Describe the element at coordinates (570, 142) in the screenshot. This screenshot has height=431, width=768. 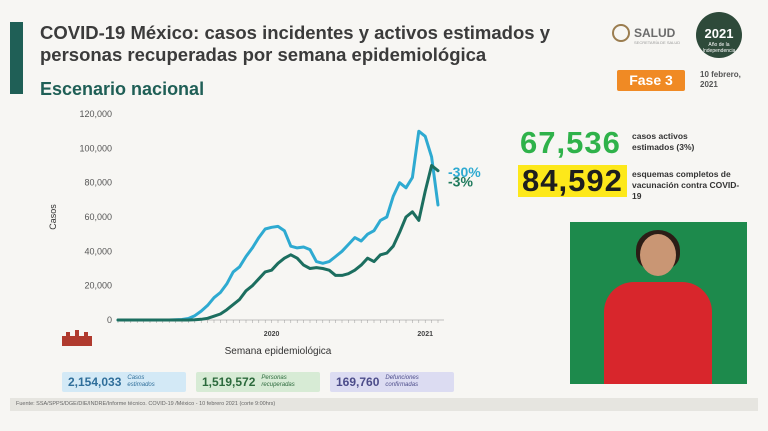
I see `active-cases-value: 67,536` at that location.